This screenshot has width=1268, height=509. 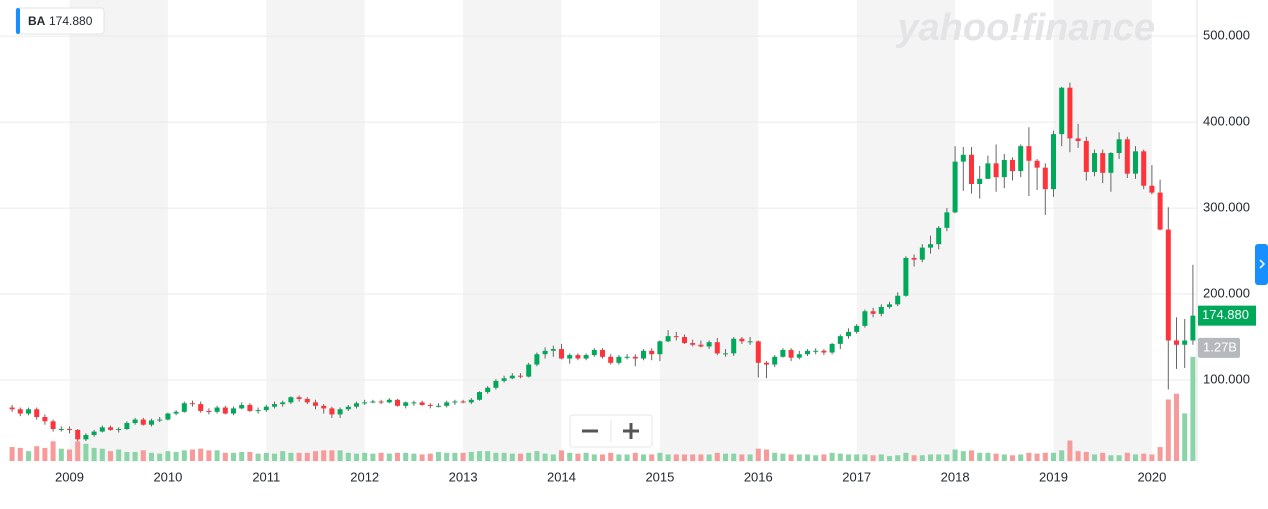 I want to click on zoom-out-button, so click(x=591, y=431).